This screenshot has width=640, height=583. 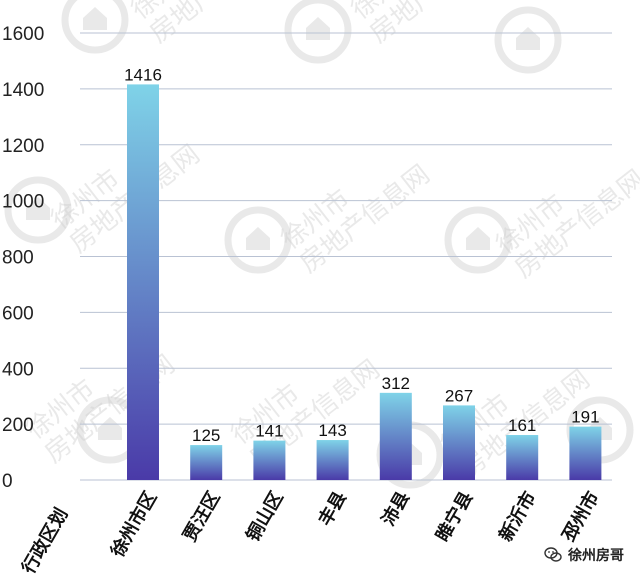 I want to click on bar-value-label: 267, so click(x=459, y=395).